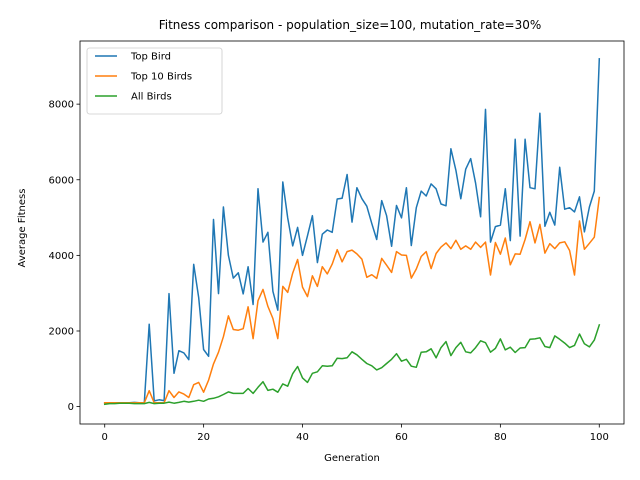 This screenshot has height=480, width=640. Describe the element at coordinates (599, 437) in the screenshot. I see `x-tick-label: 100` at that location.